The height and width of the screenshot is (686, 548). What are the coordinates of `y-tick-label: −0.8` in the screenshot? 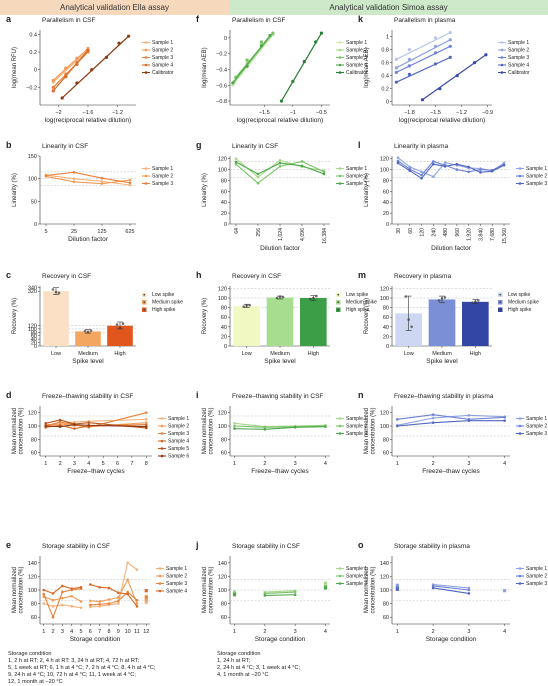 It's located at (221, 102).